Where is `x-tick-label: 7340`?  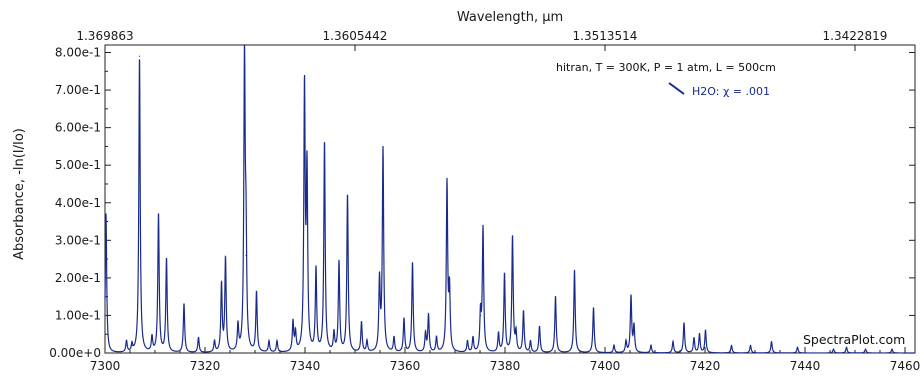
x-tick-label: 7340 is located at coordinates (305, 366).